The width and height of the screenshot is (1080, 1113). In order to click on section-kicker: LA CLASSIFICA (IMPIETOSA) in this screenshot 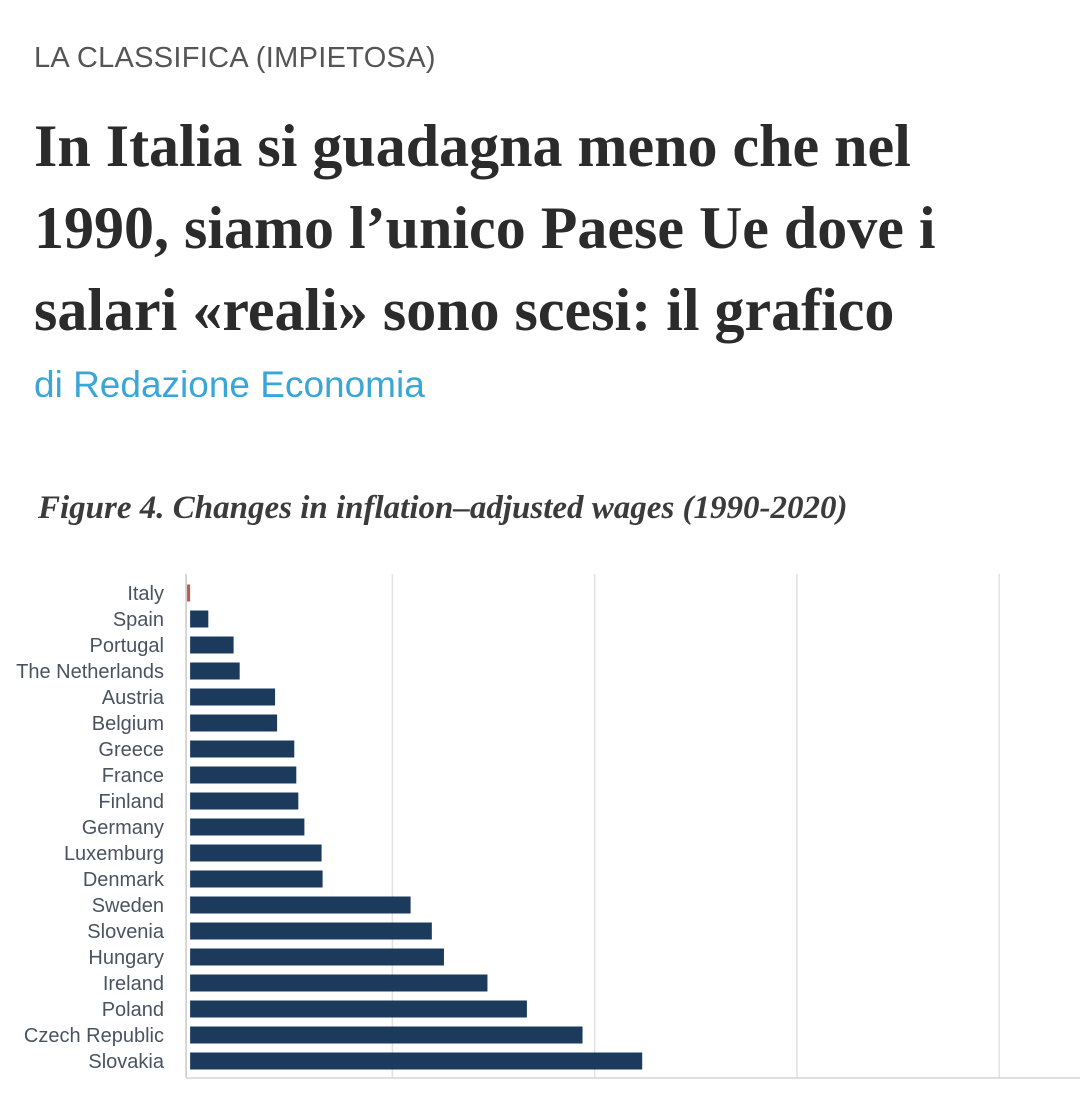, I will do `click(235, 58)`.